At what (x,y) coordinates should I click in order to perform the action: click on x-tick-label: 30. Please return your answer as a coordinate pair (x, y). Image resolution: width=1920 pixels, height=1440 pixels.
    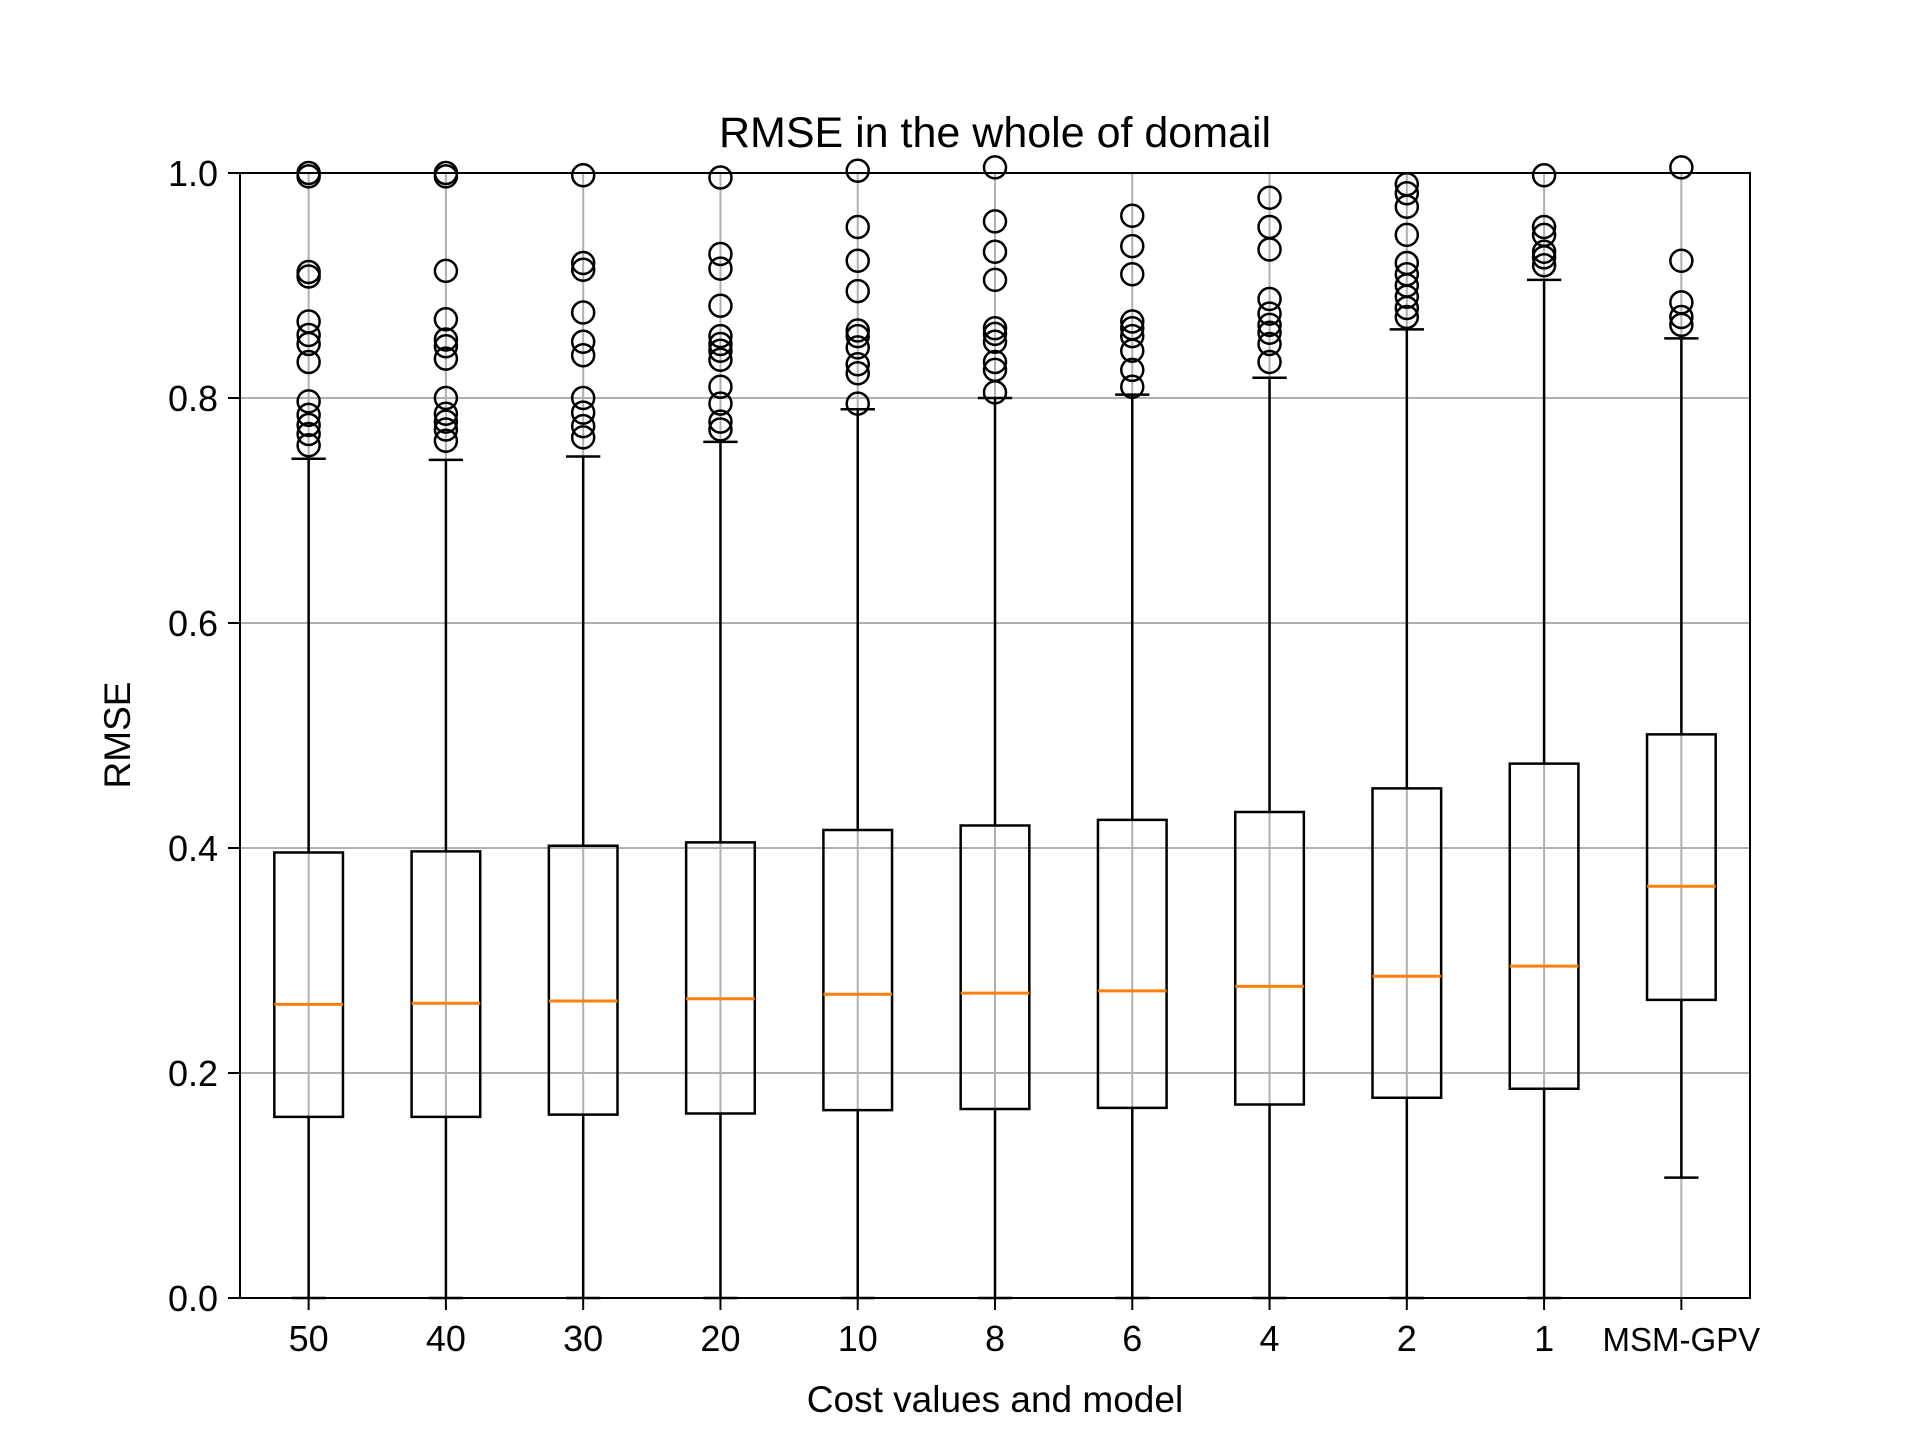
    Looking at the image, I should click on (583, 1338).